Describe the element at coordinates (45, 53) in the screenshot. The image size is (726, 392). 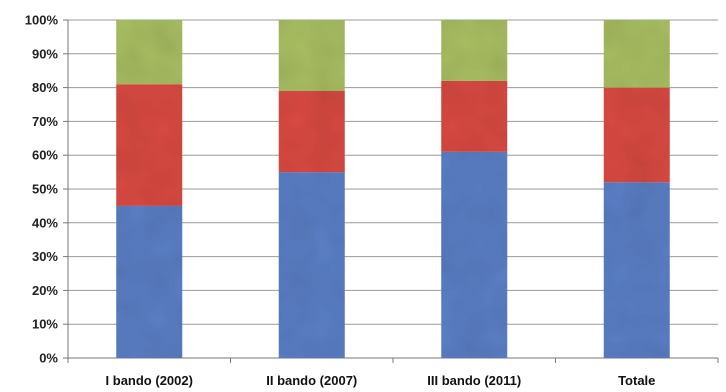
I see `y-tick-label: 90%` at that location.